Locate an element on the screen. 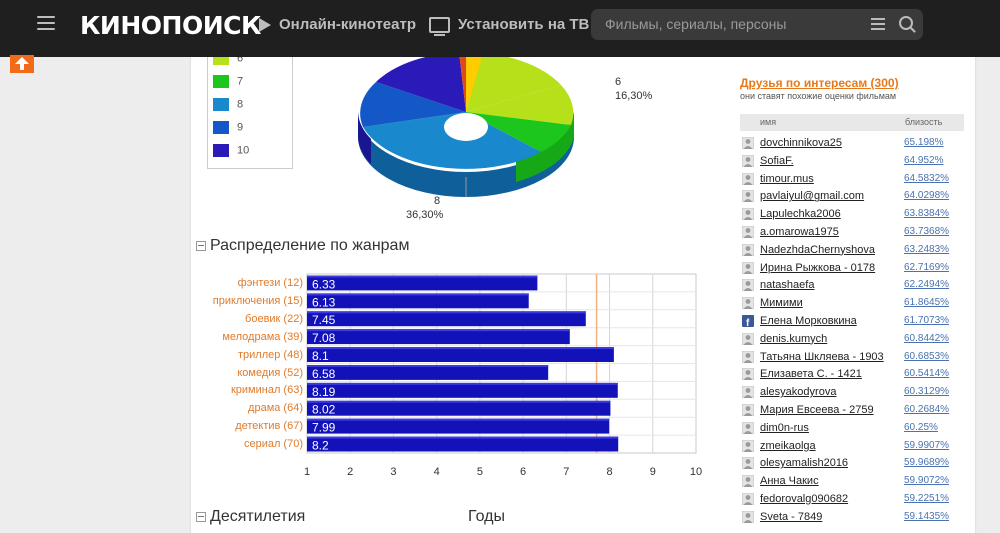  friend-name: dovchinnikova25 is located at coordinates (801, 143).